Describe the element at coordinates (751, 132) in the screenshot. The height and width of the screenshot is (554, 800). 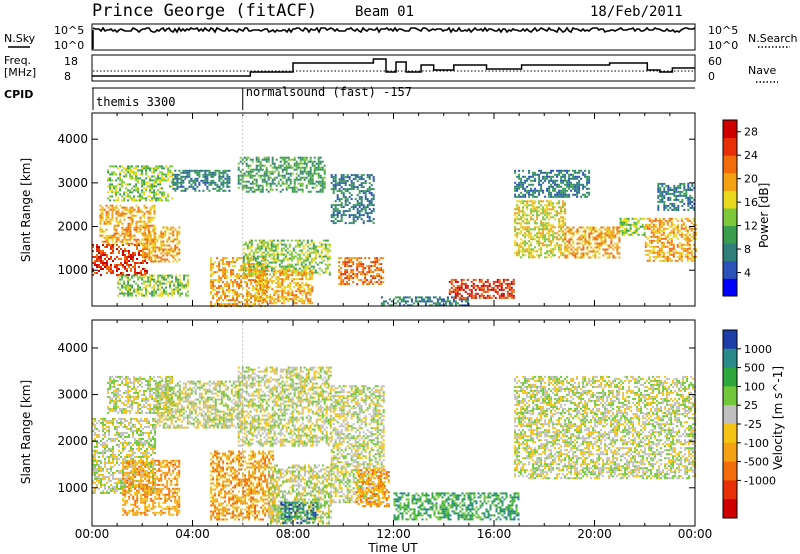
I see `power-colorbar-tick-label: 28` at that location.